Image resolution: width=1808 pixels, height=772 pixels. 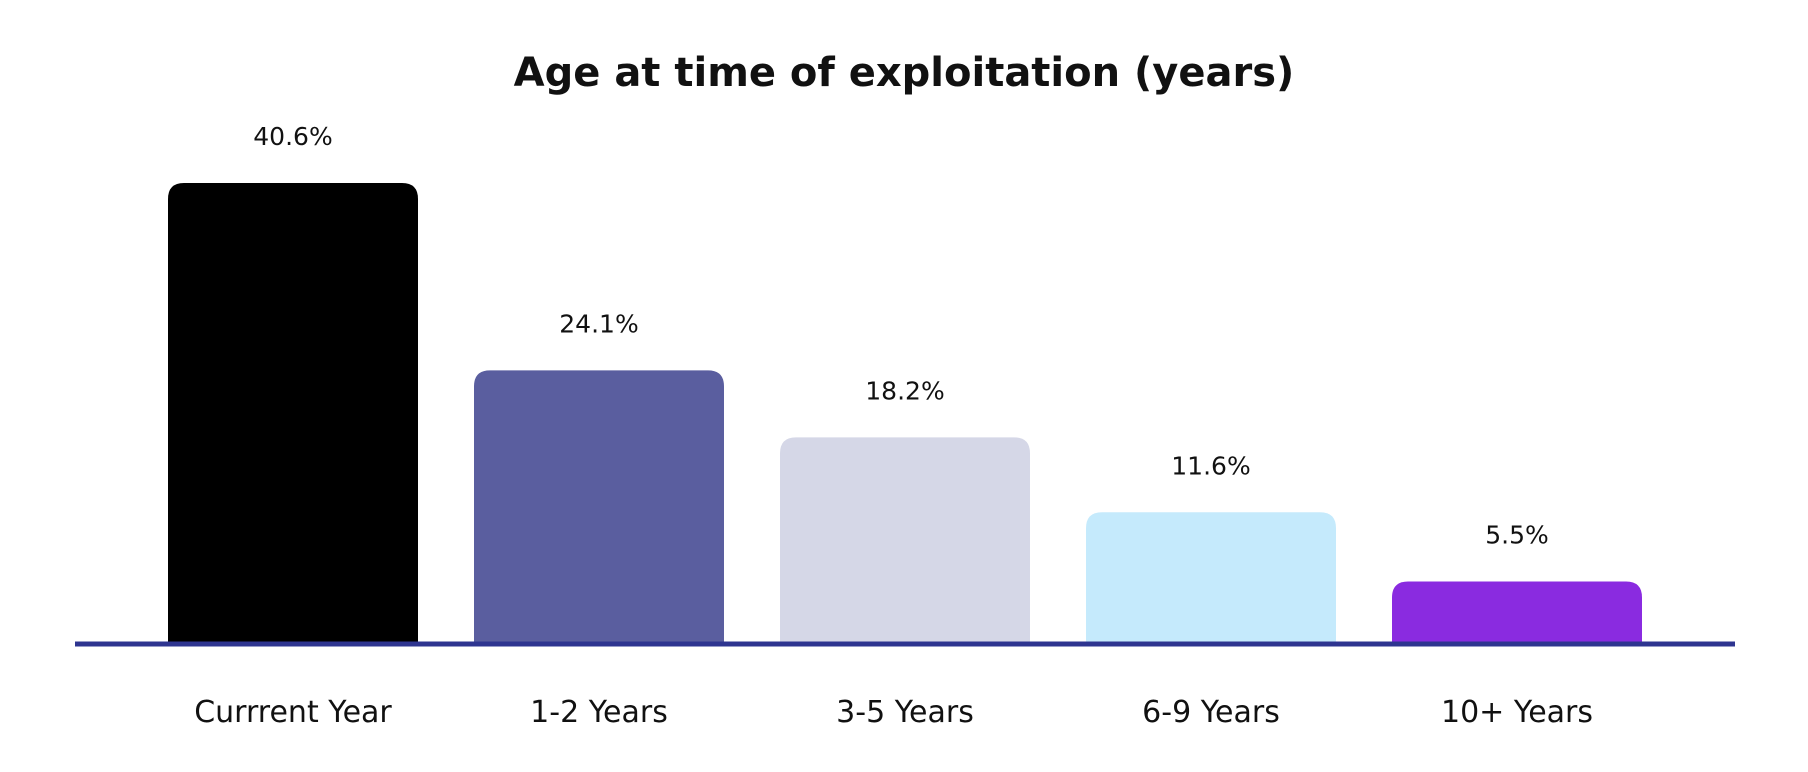 What do you see at coordinates (292, 136) in the screenshot?
I see `value-label-1: 40.6%` at bounding box center [292, 136].